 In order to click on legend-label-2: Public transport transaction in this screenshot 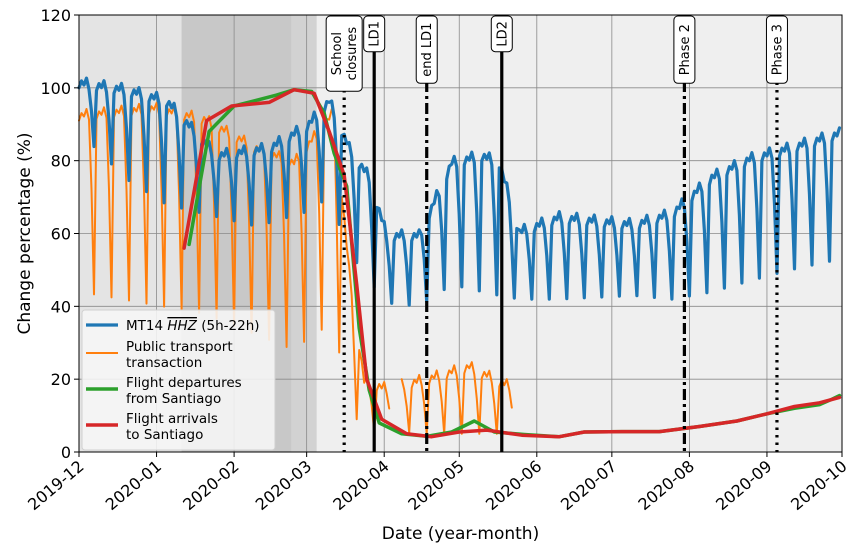, I will do `click(179, 355)`.